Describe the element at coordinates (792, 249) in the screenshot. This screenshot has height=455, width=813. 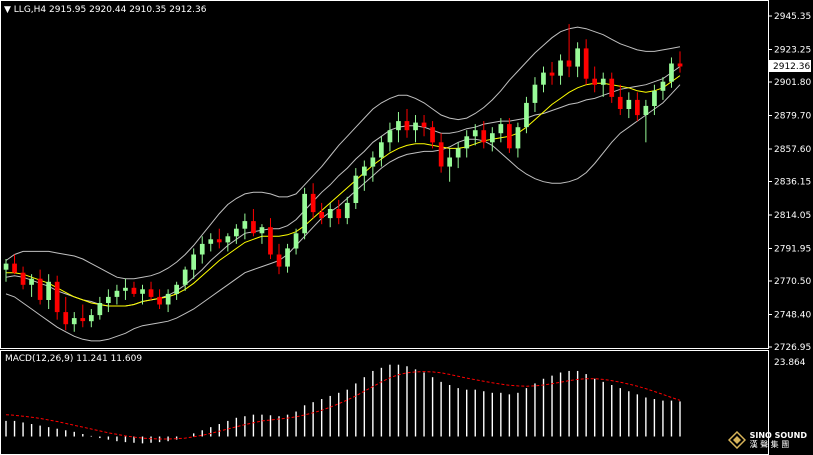
I see `price-tick-label: 2791.95` at that location.